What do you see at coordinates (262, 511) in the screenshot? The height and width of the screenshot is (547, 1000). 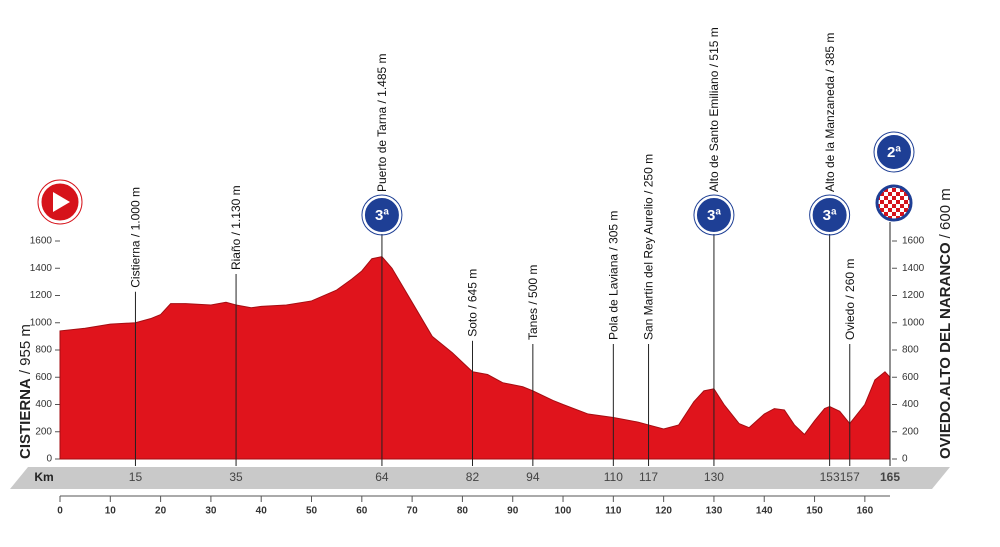 I see `x-tick-label: 40` at bounding box center [262, 511].